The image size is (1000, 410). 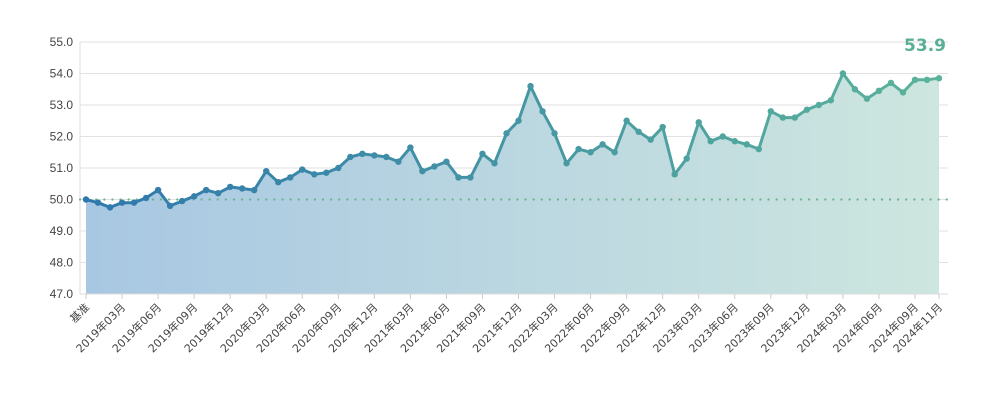 What do you see at coordinates (925, 46) in the screenshot?
I see `last-value-label: 53.9` at bounding box center [925, 46].